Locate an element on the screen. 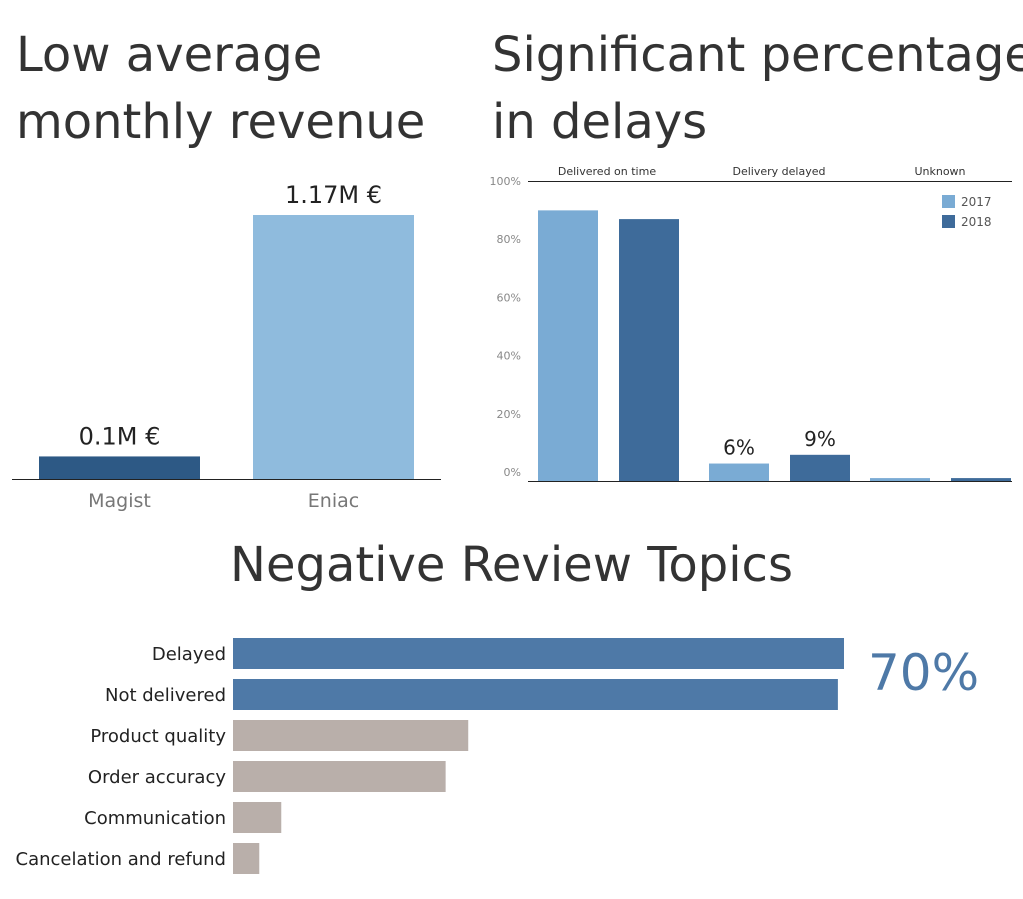  revenue-category-label: Eniac is located at coordinates (333, 501).